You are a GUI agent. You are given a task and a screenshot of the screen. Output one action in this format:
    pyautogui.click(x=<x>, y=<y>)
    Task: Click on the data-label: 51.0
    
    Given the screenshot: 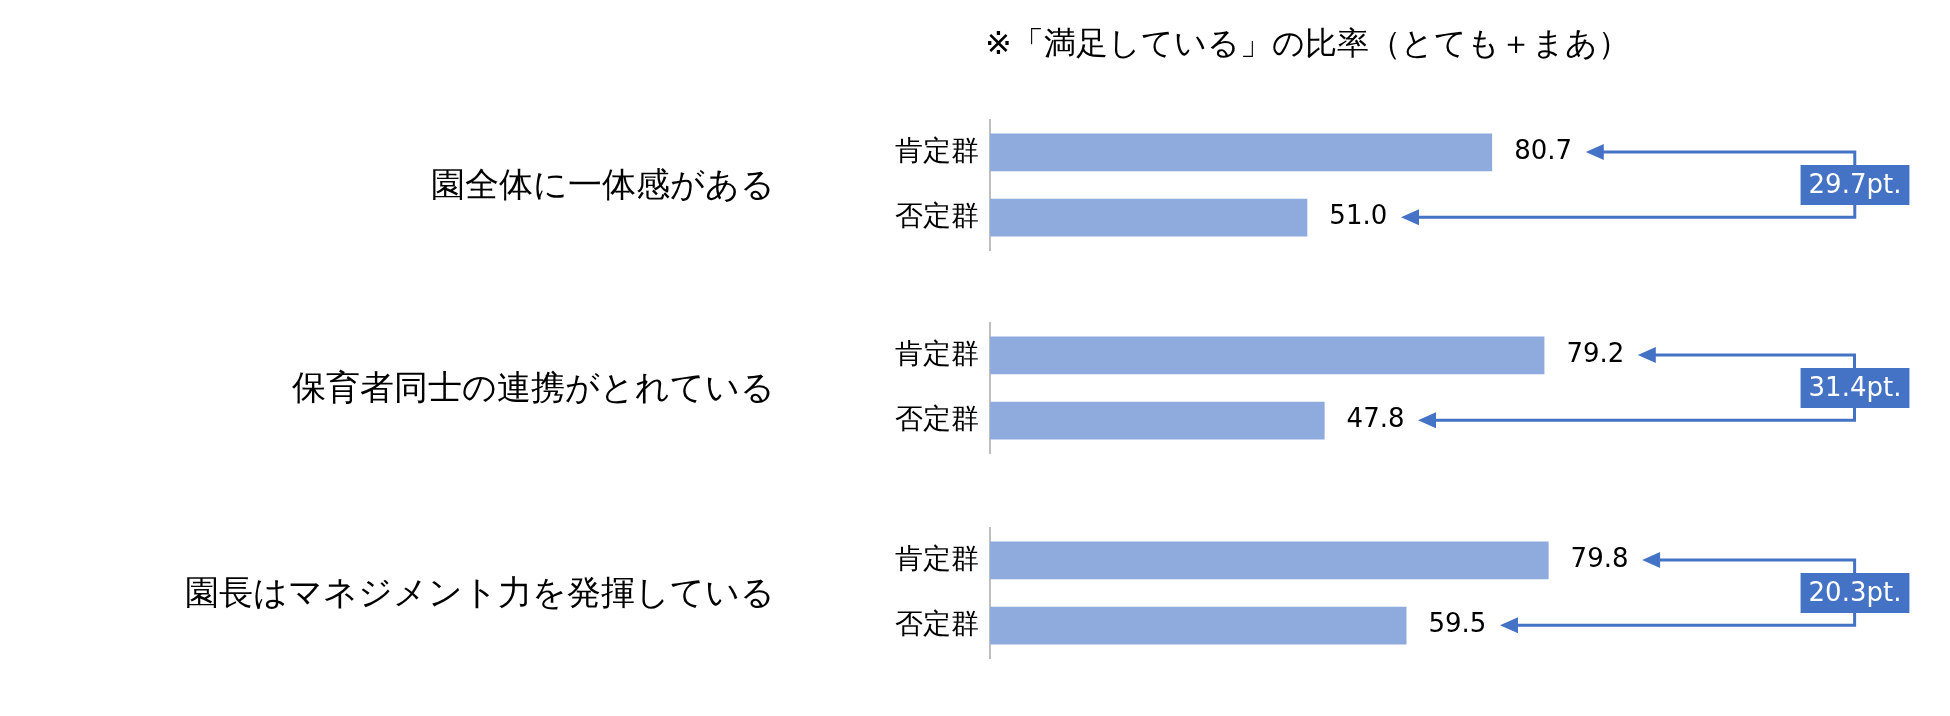 What is the action you would take?
    pyautogui.click(x=1358, y=215)
    